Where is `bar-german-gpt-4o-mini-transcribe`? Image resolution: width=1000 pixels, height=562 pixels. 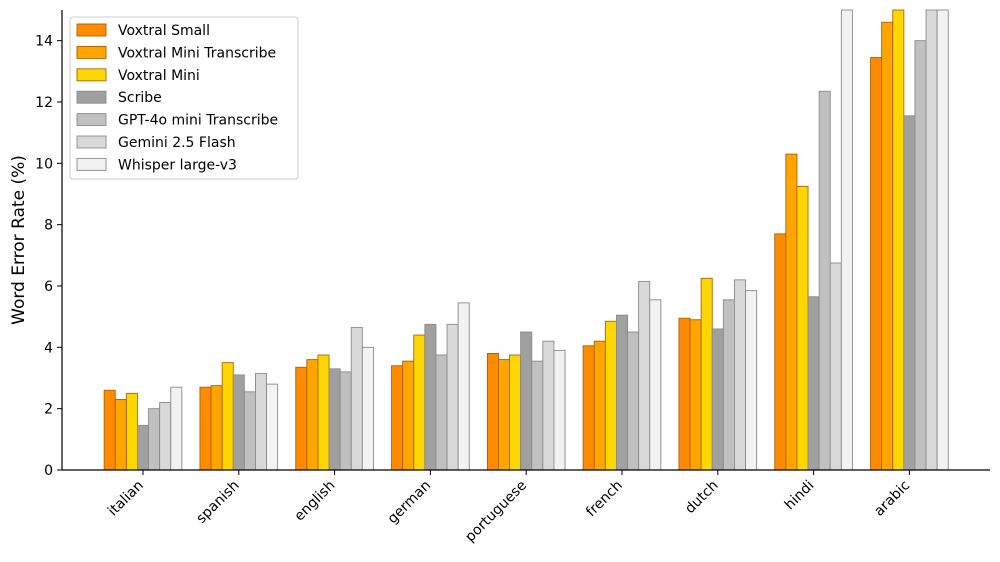
bar-german-gpt-4o-mini-transcribe is located at coordinates (441, 412).